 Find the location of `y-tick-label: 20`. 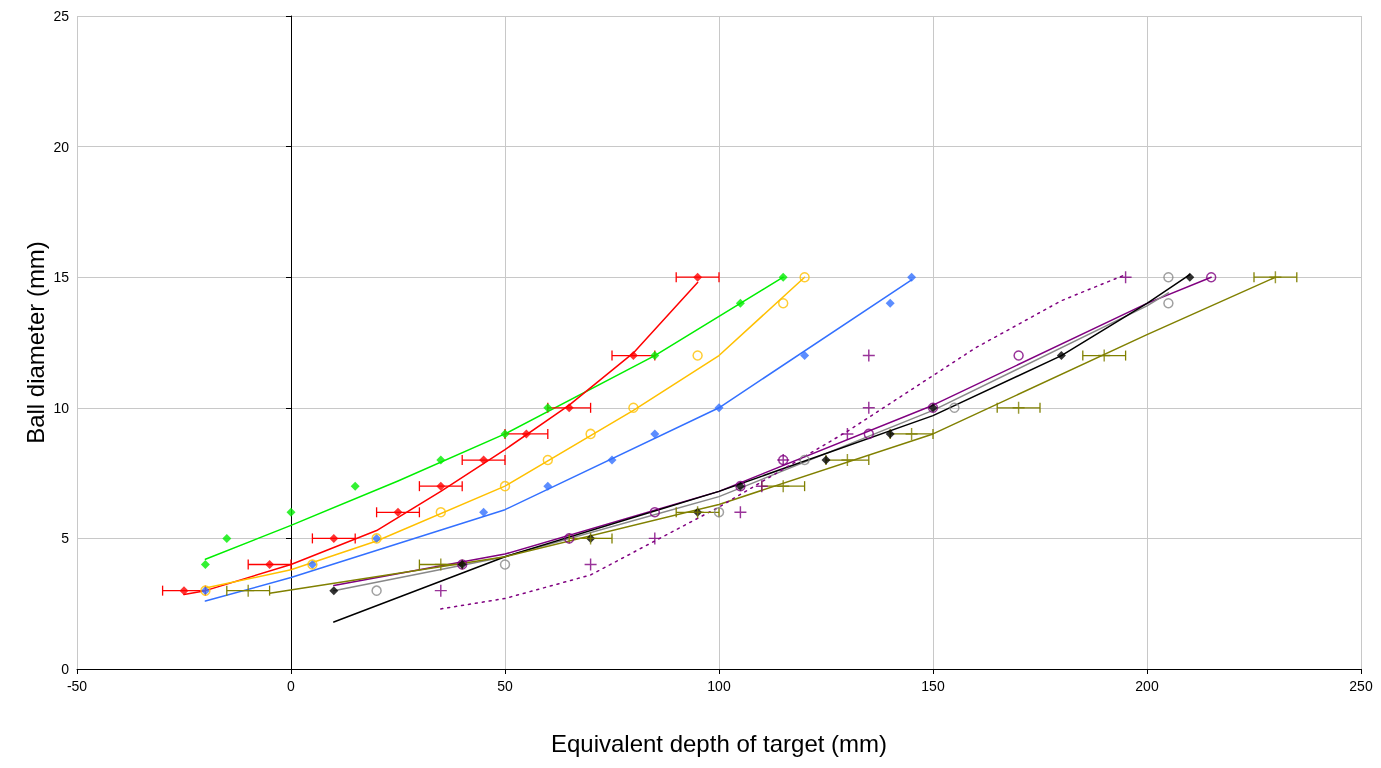

y-tick-label: 20 is located at coordinates (61, 146).